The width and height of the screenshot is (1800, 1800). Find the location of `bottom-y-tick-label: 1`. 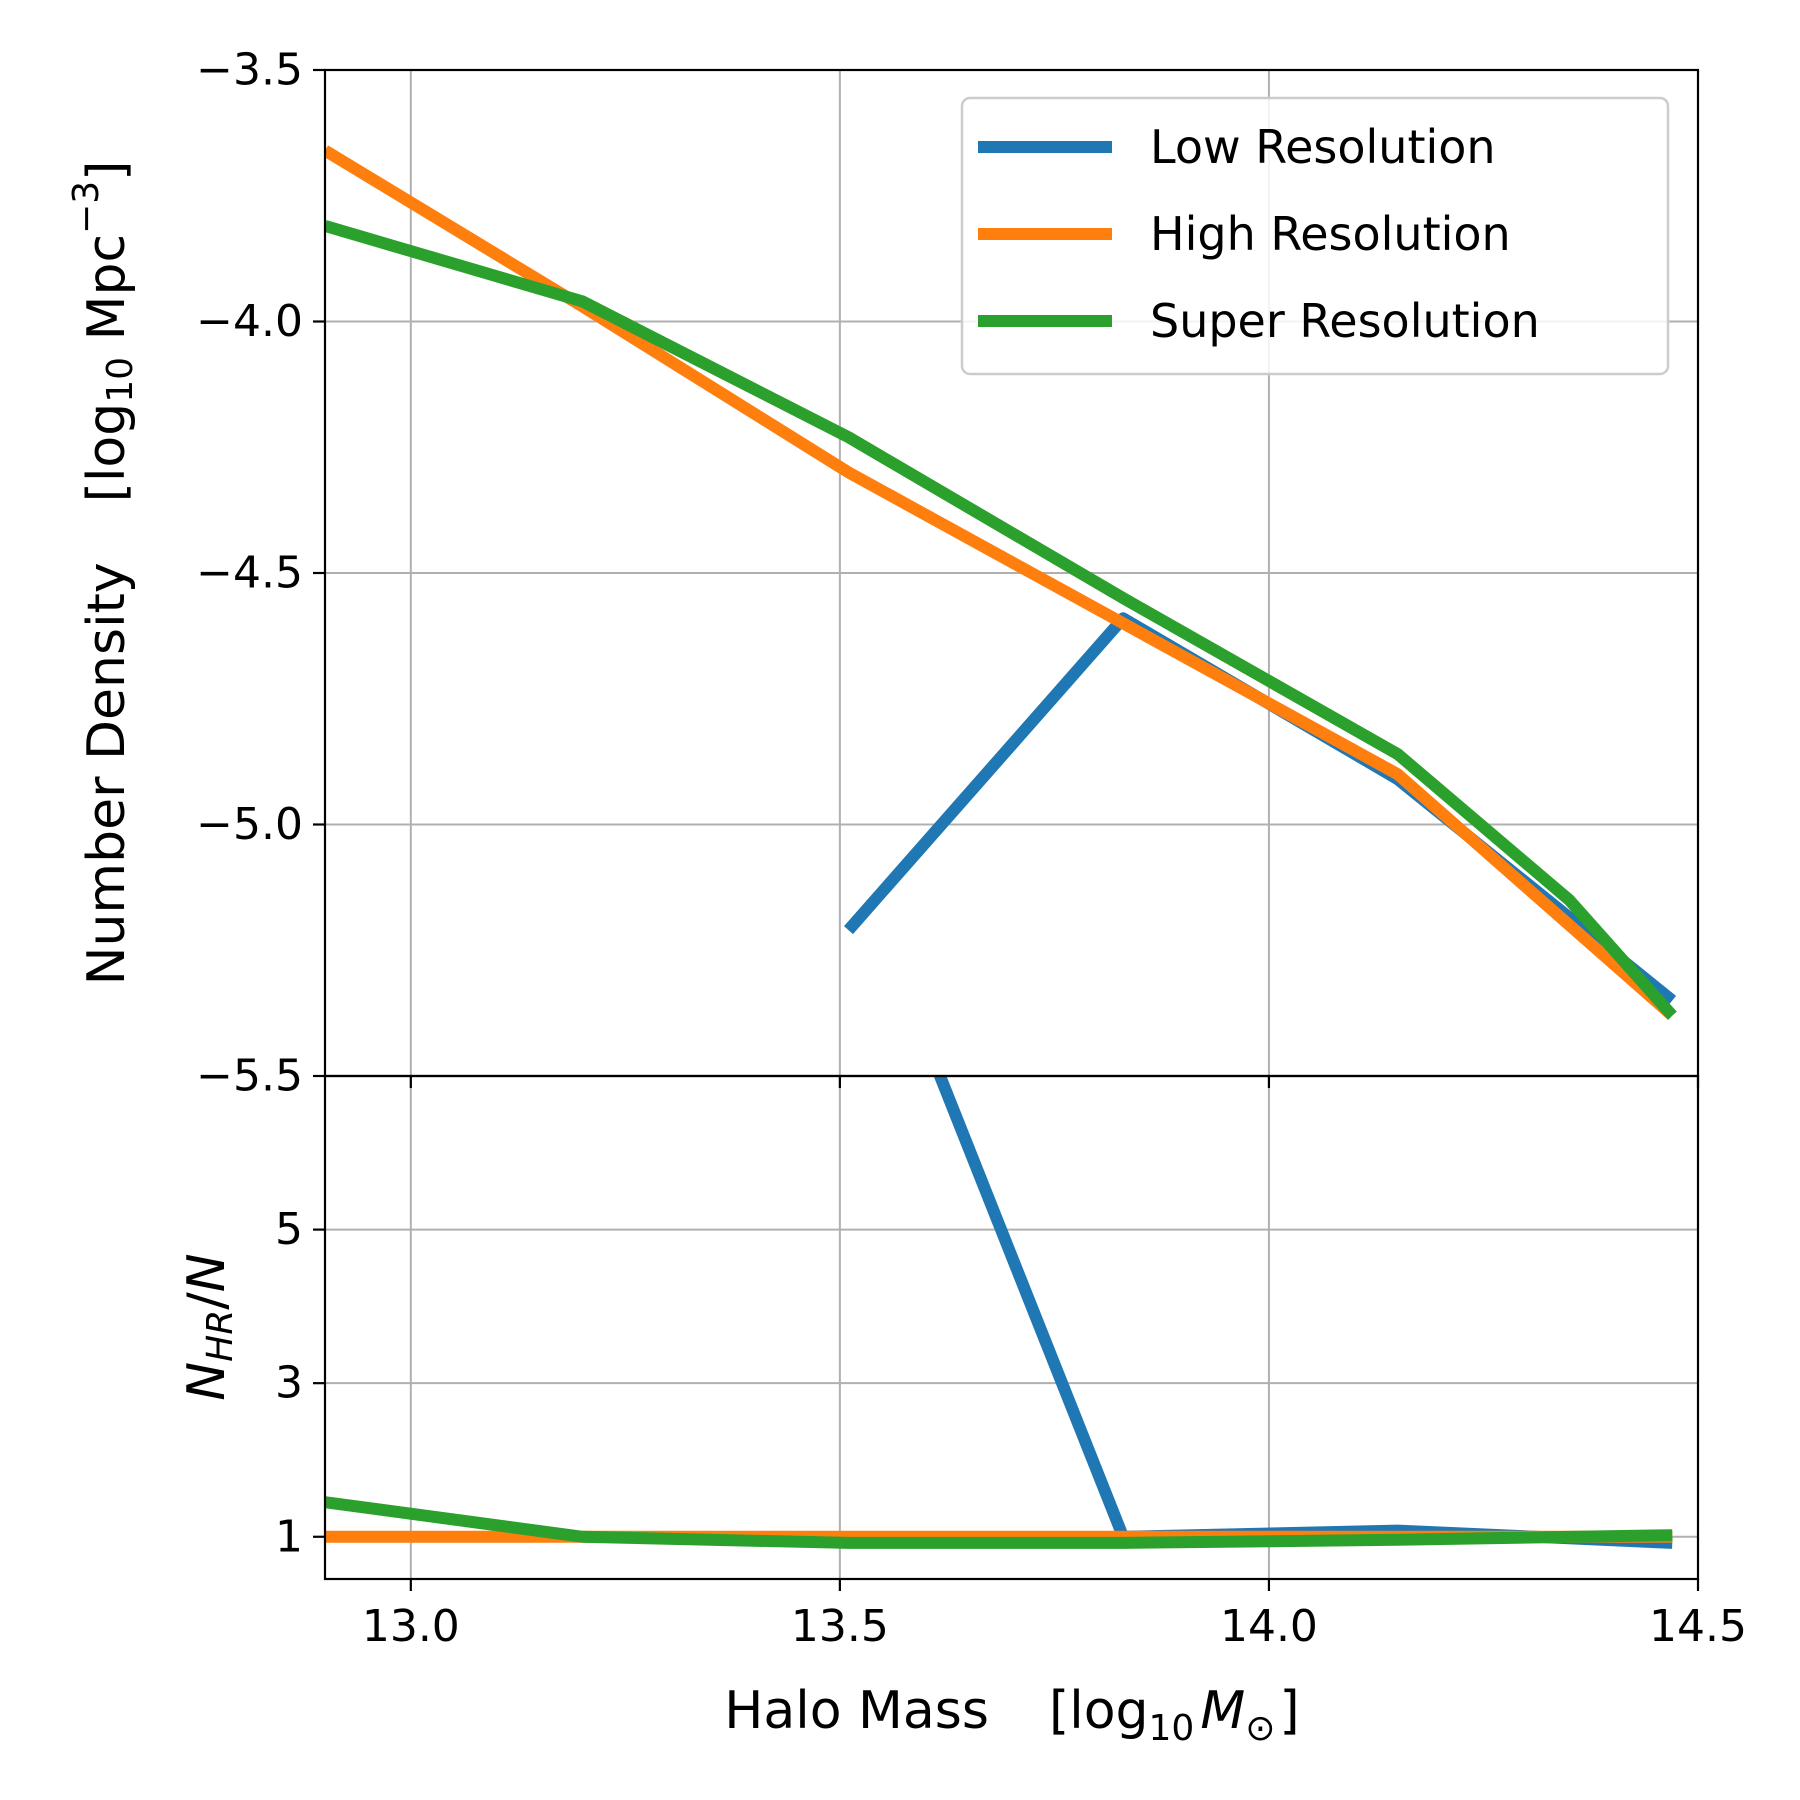

bottom-y-tick-label: 1 is located at coordinates (289, 1536).